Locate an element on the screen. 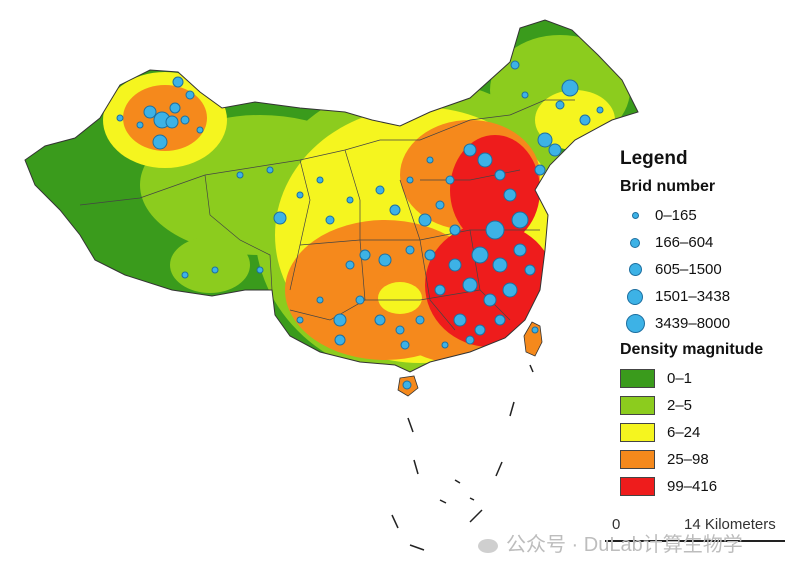  density-magnitude-classes: 0–1 2–5 6–24 25–98 99–416 is located at coordinates (710, 432).